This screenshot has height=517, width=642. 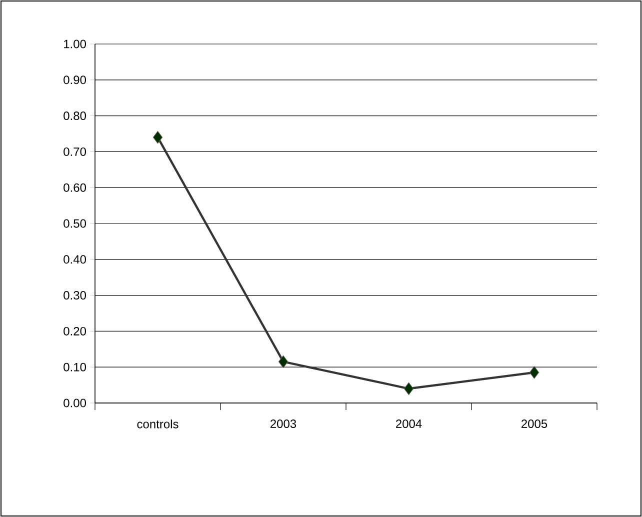 What do you see at coordinates (75, 187) in the screenshot?
I see `y-tick-label: 0.60` at bounding box center [75, 187].